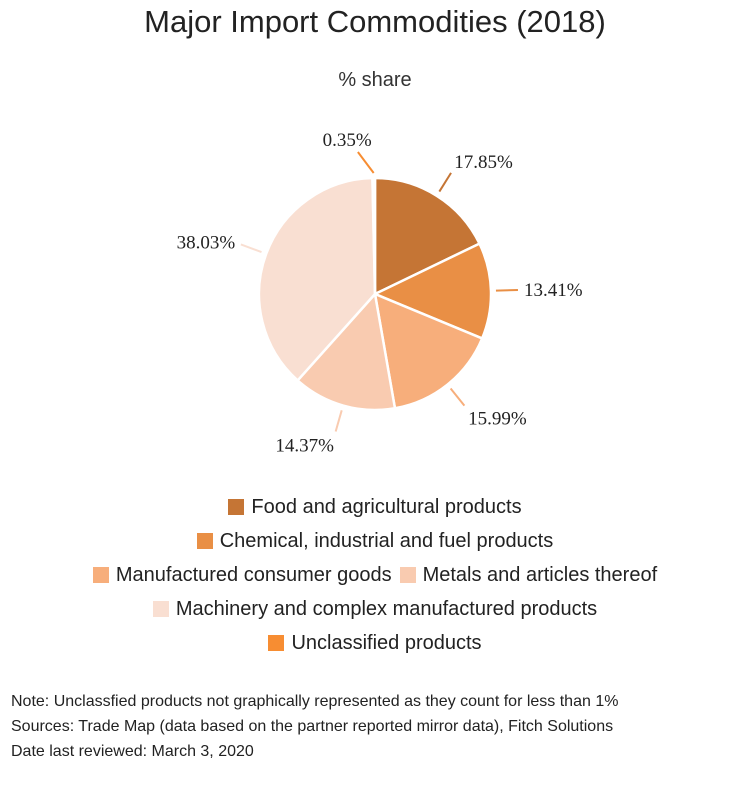  I want to click on slice-food-and-agricultural-products-label: 17.85%, so click(483, 162).